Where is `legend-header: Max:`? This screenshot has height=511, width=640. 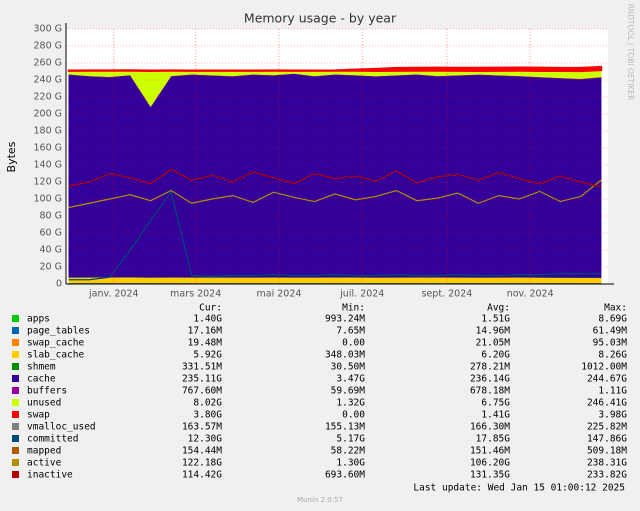 legend-header: Max: is located at coordinates (615, 308).